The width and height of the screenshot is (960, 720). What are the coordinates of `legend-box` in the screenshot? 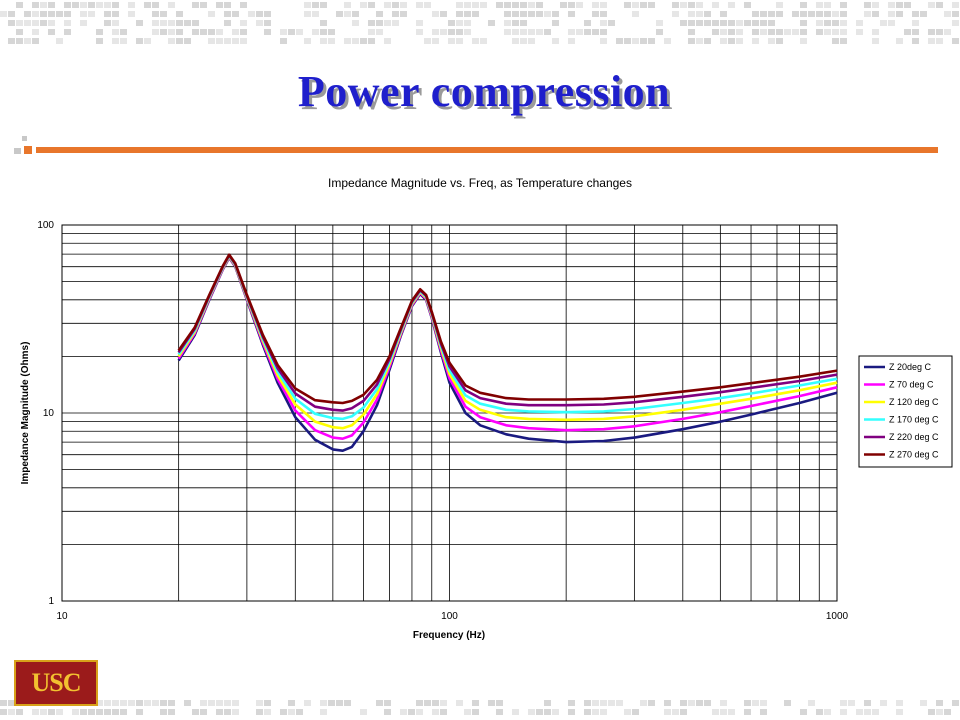 It's located at (905, 411).